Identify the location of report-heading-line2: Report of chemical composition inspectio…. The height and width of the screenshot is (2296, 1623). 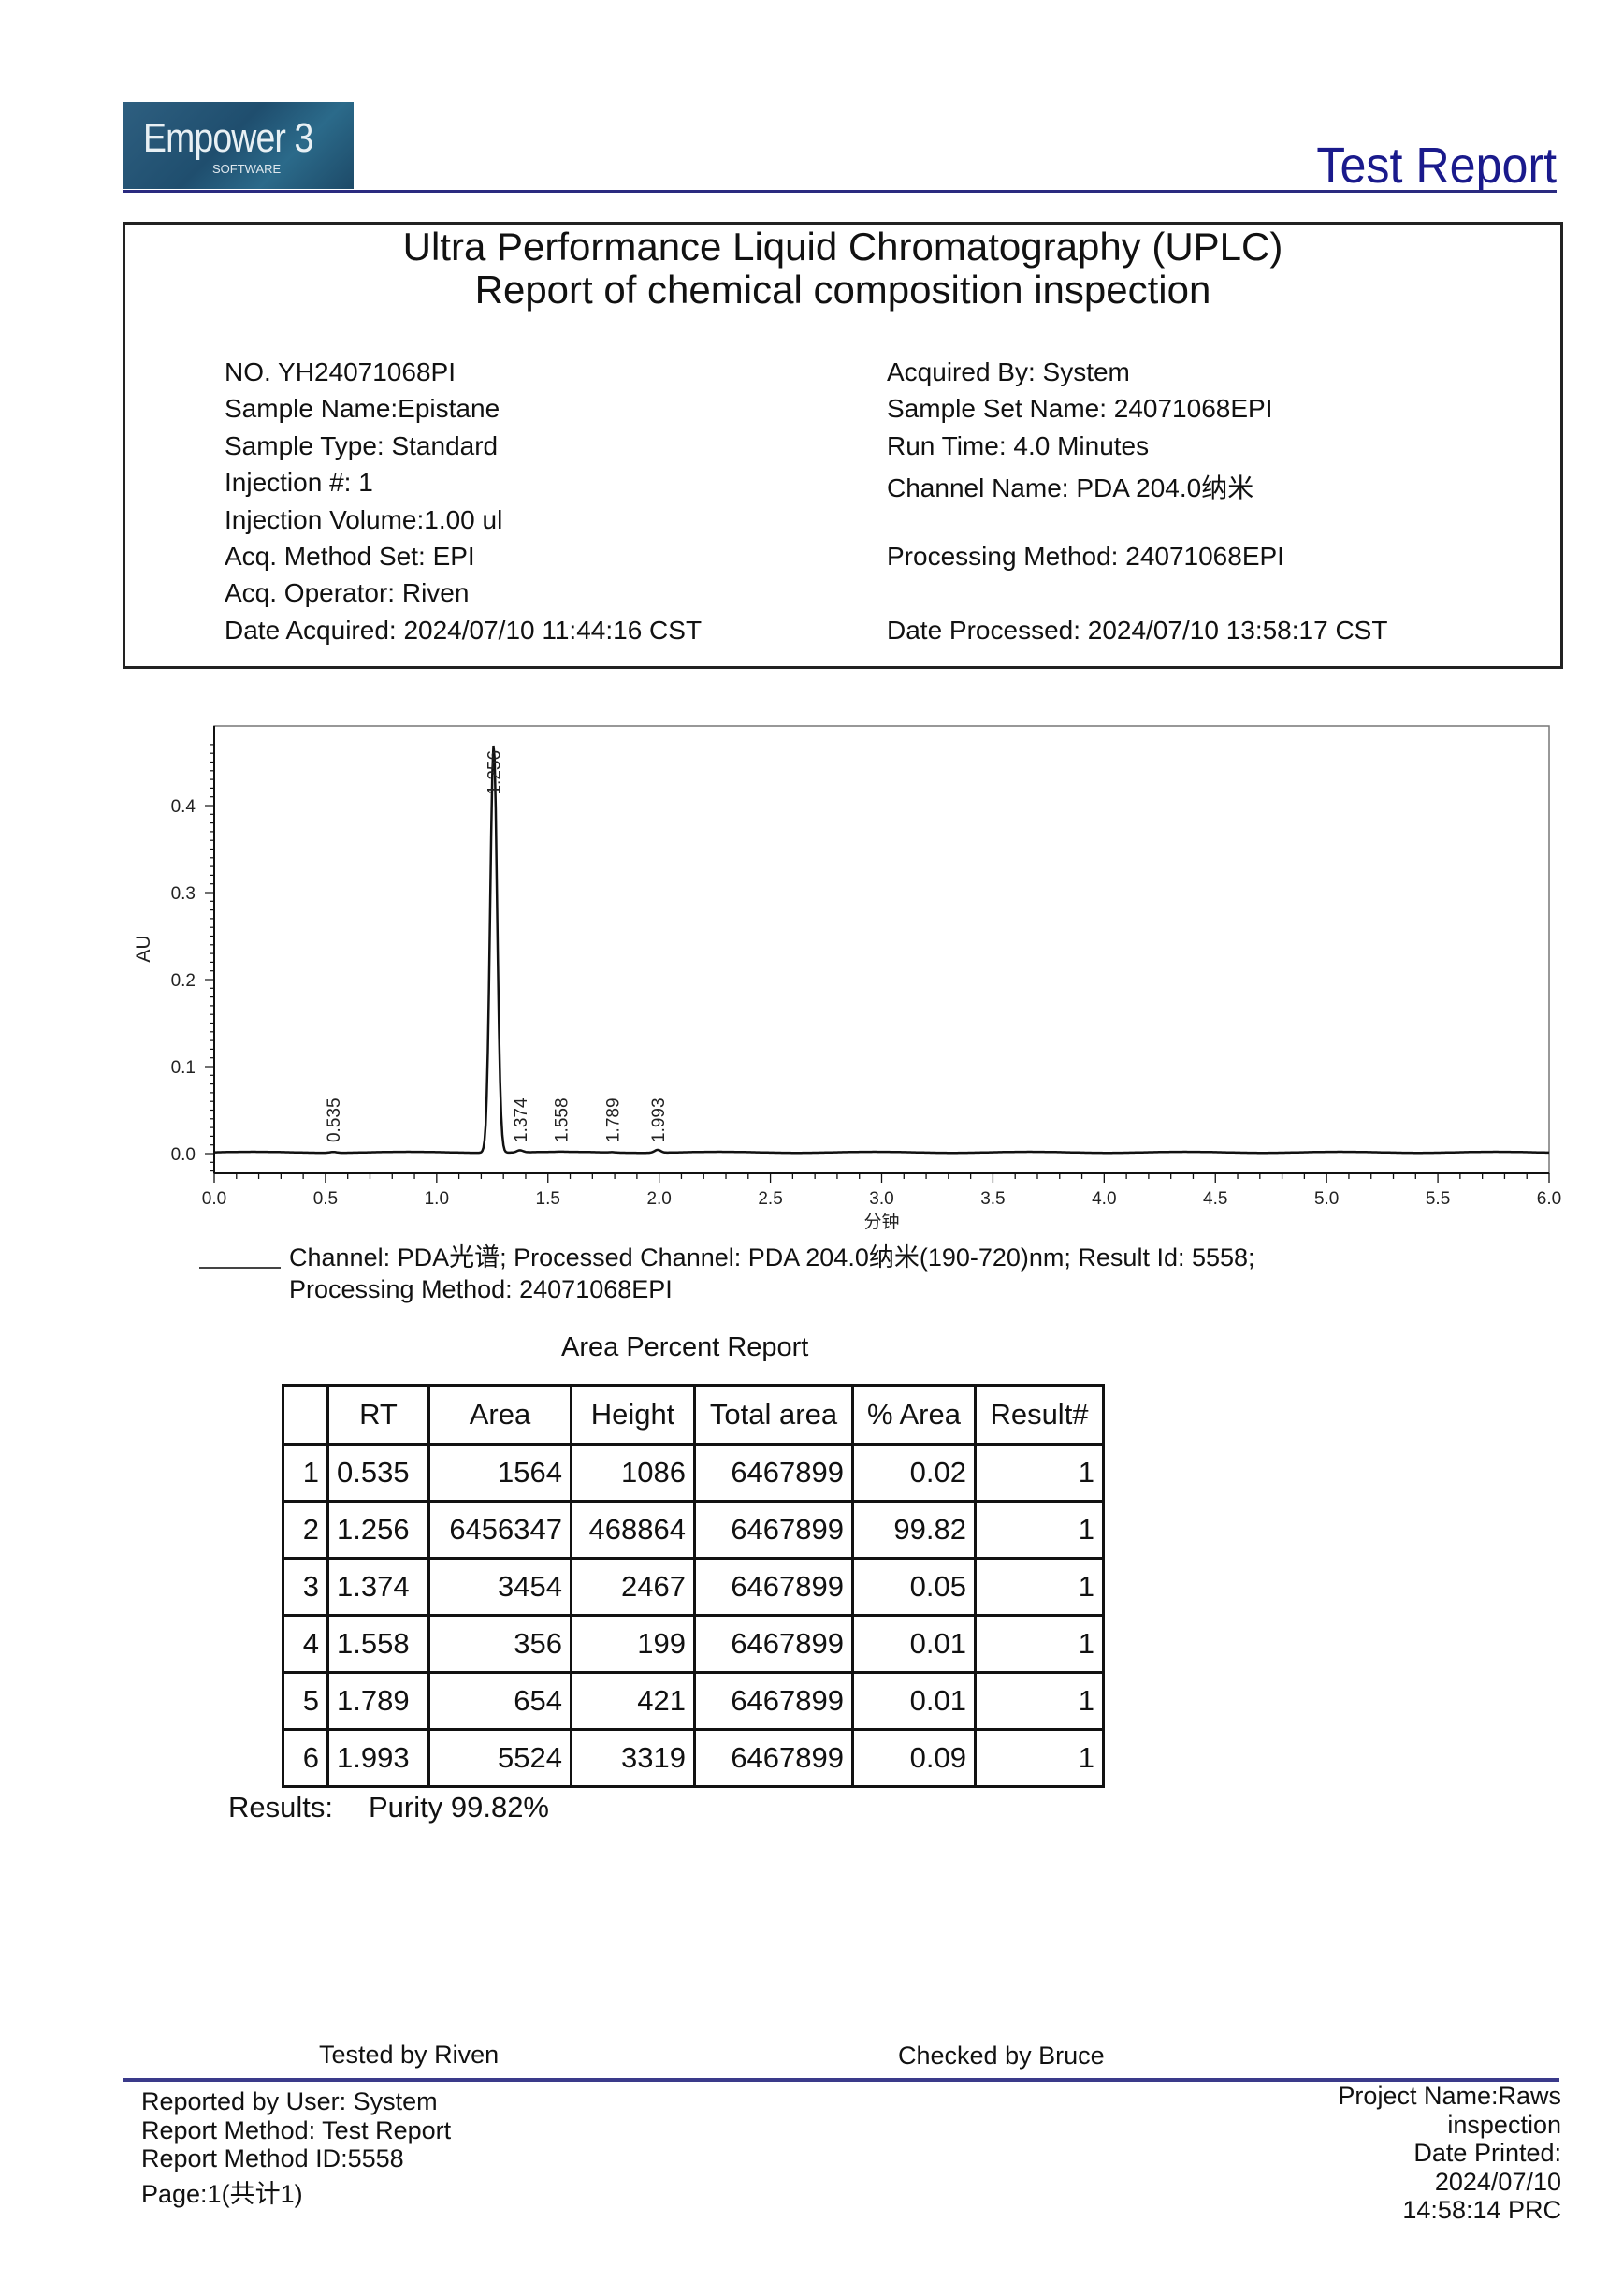
(842, 290).